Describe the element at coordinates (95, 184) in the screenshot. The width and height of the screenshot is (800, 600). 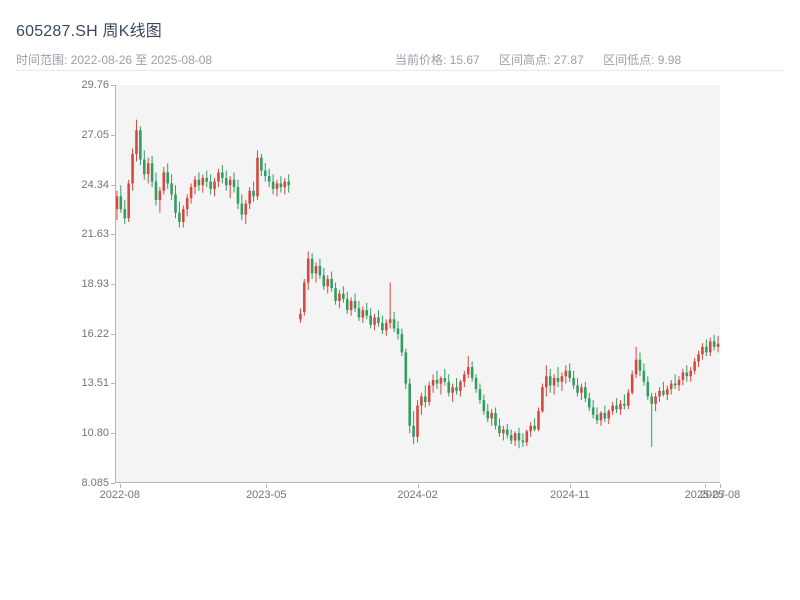
I see `y-axis-tick-label: 24.34` at that location.